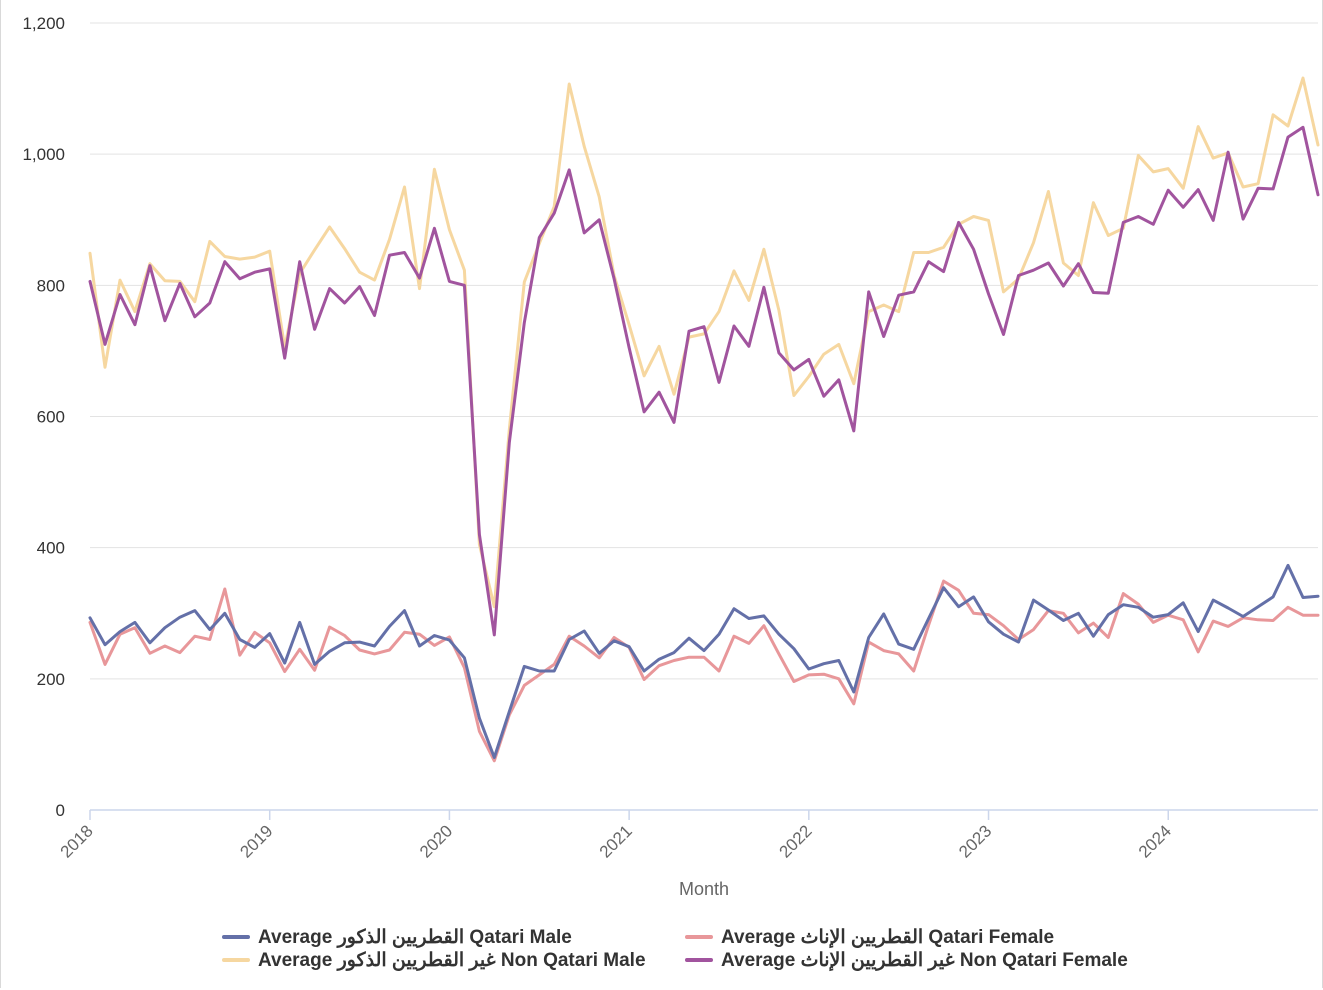 The width and height of the screenshot is (1323, 990). Describe the element at coordinates (1155, 841) in the screenshot. I see `x-tick-label: 2024` at that location.